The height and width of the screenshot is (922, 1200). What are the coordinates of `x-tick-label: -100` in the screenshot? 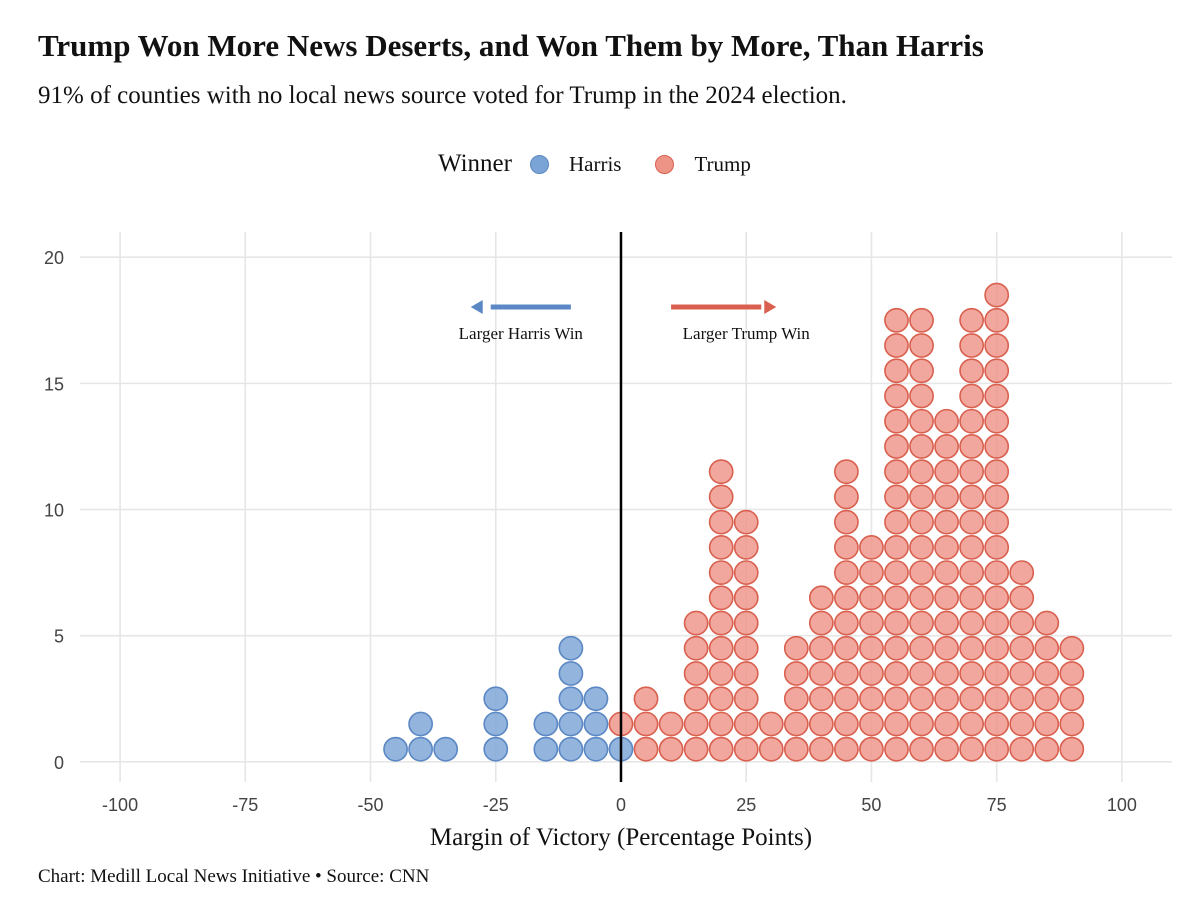 It's located at (120, 805).